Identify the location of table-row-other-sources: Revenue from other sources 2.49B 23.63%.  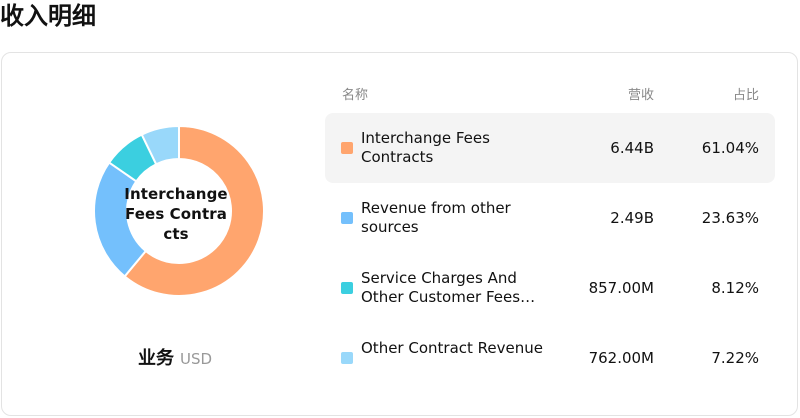
(550, 218).